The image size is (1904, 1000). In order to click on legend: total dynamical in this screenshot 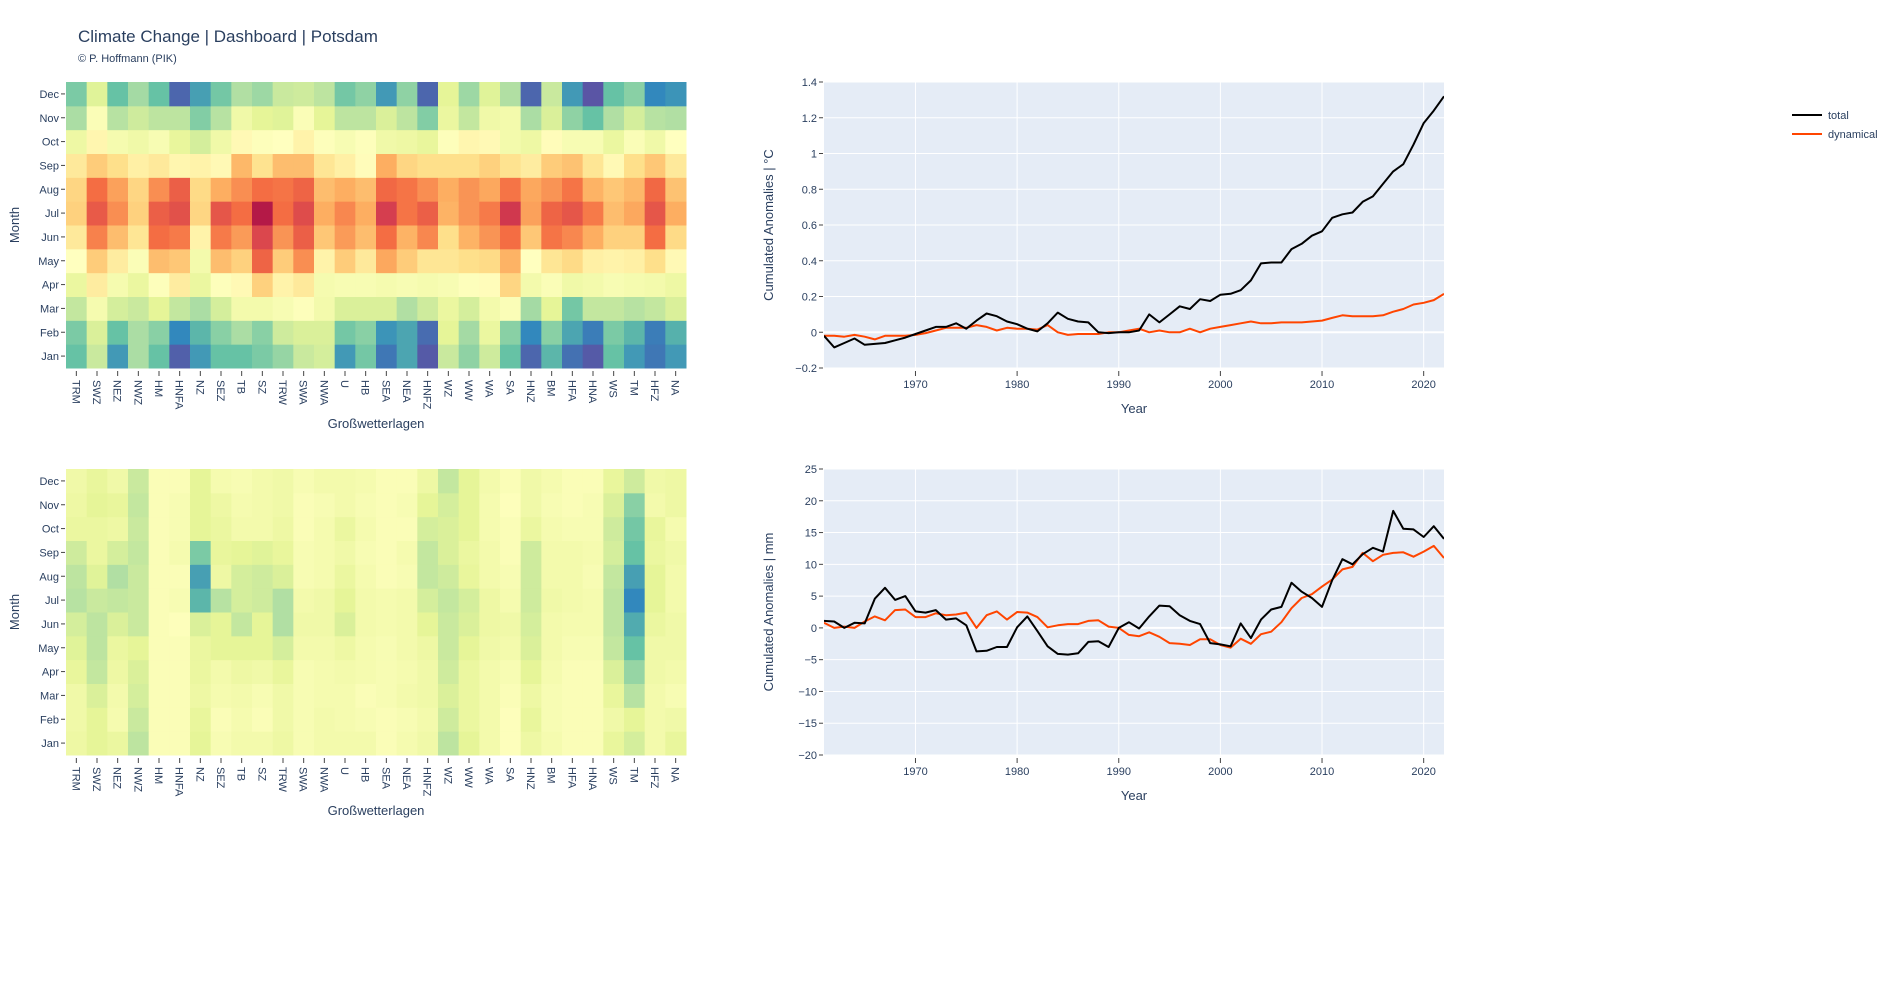, I will do `click(1835, 125)`.